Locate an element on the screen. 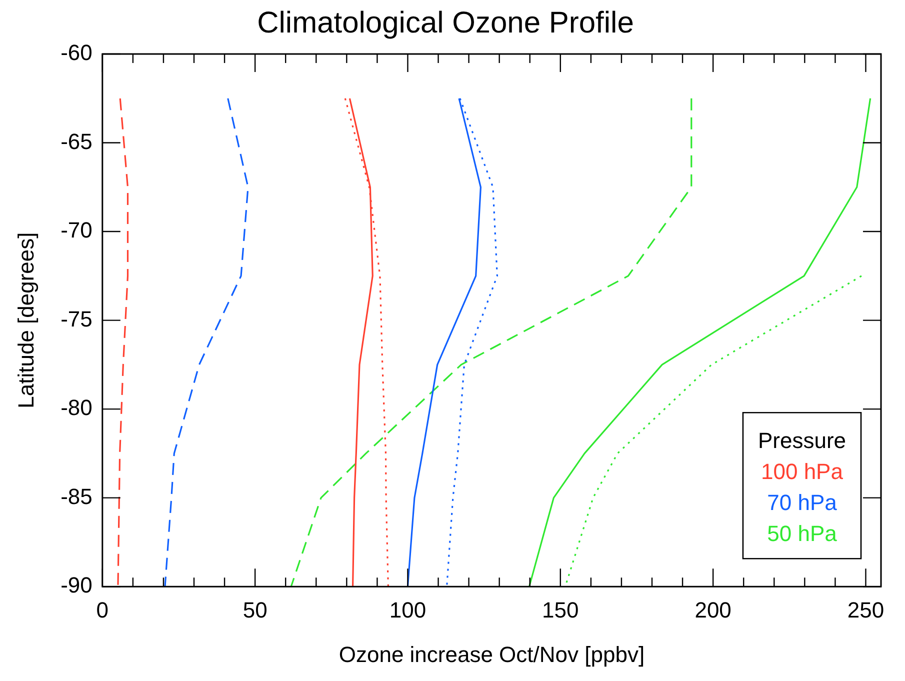 This screenshot has width=905, height=681. x-tick-label: 50 is located at coordinates (255, 610).